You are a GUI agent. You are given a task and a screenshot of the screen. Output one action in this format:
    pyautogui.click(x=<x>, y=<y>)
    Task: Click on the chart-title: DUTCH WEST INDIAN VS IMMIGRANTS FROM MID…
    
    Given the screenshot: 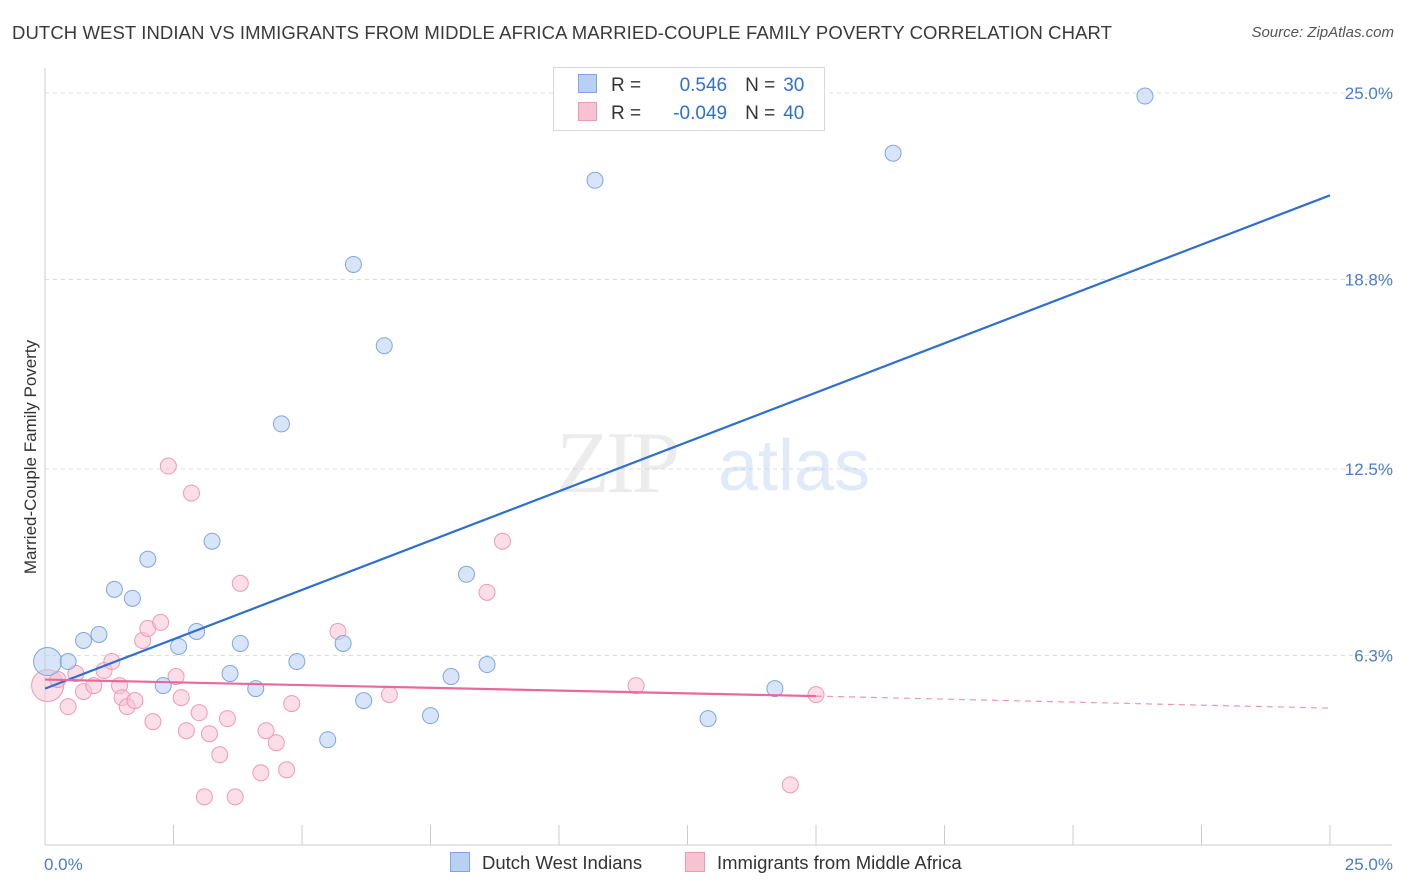 What is the action you would take?
    pyautogui.click(x=562, y=32)
    